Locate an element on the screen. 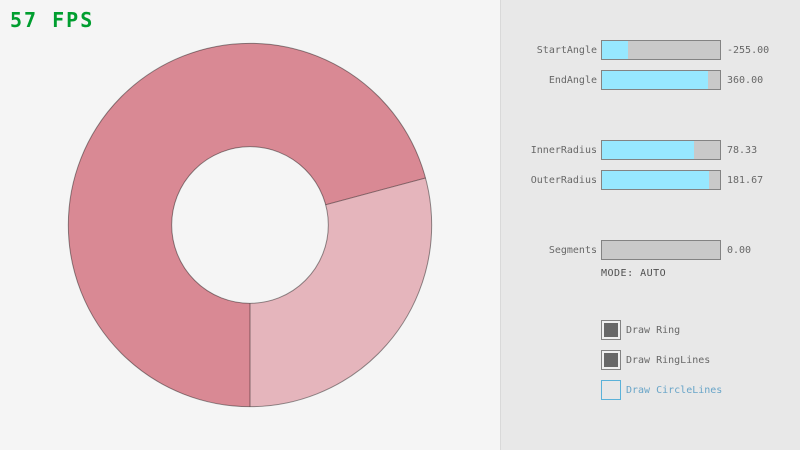 This screenshot has width=800, height=450. end-angle-slider-fill is located at coordinates (655, 80).